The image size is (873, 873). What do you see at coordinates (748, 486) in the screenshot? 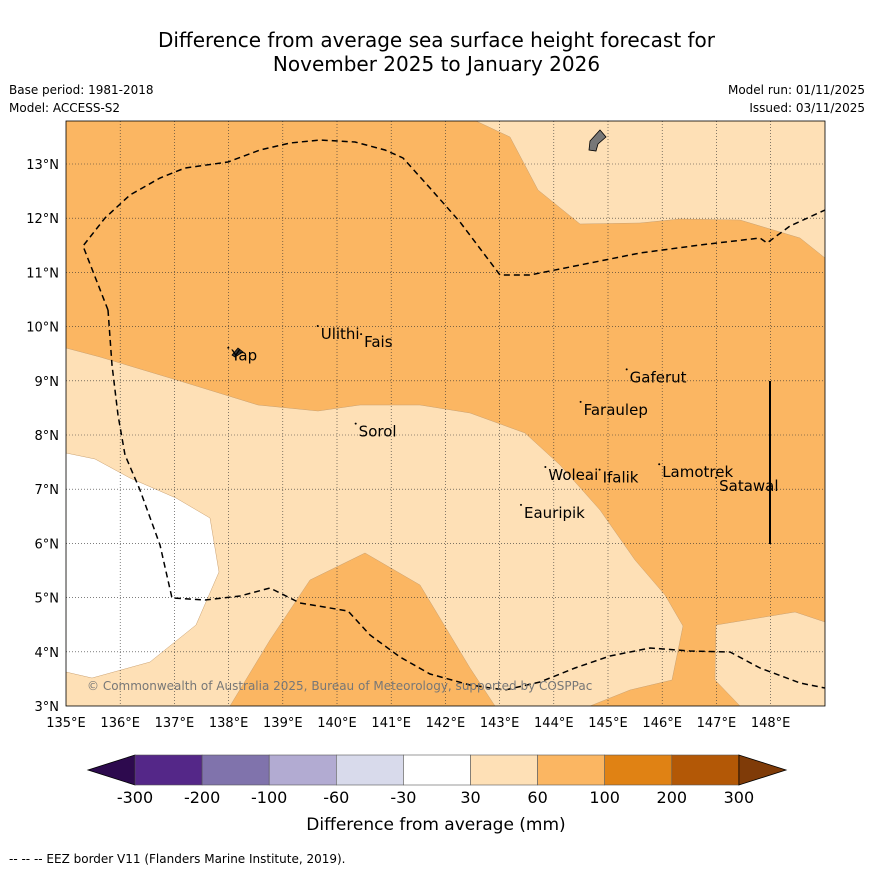
I see `place-label: Satawal` at bounding box center [748, 486].